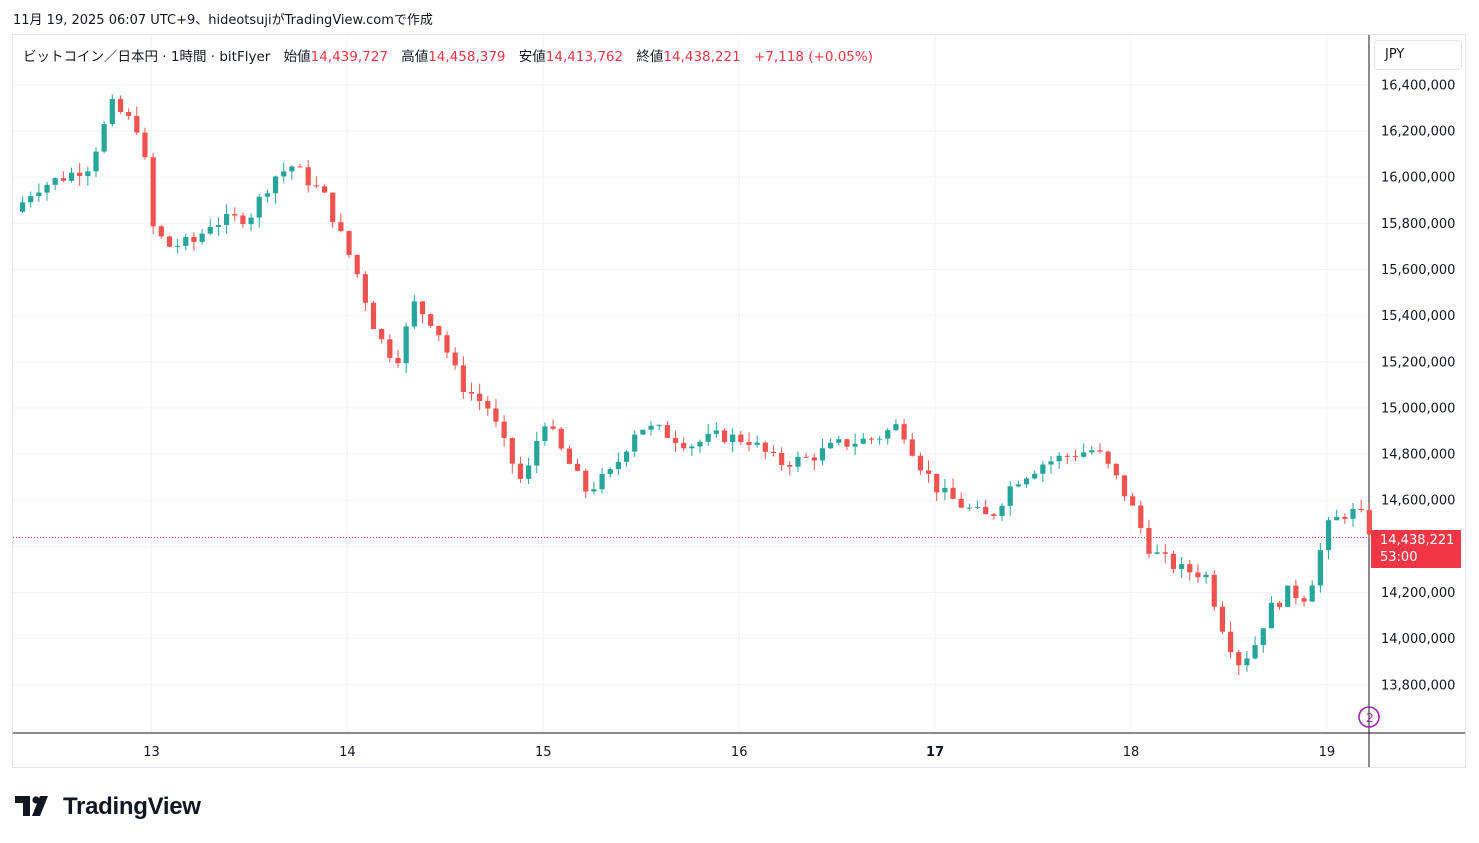 This screenshot has width=1479, height=843. Describe the element at coordinates (415, 57) in the screenshot. I see `high-label: 高値` at that location.